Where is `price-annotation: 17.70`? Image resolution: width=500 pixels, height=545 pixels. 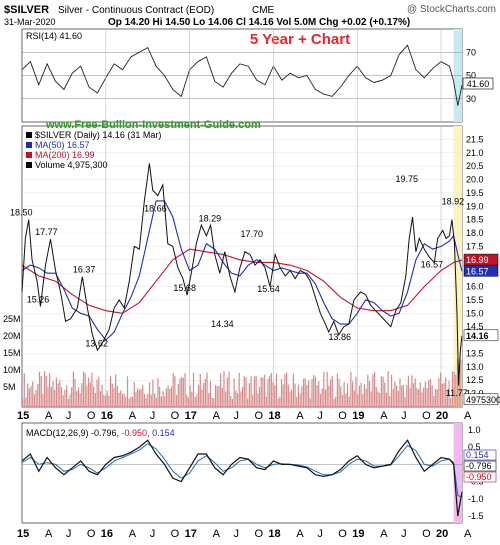 price-annotation: 17.70 is located at coordinates (251, 234).